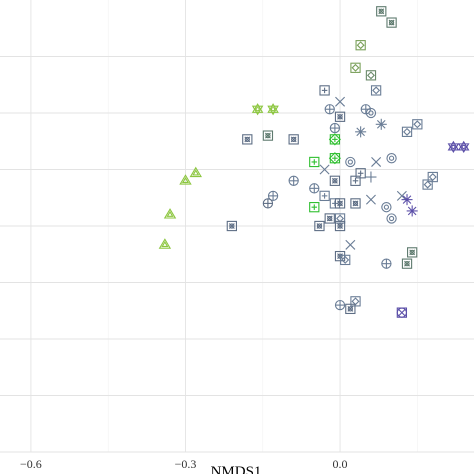 The width and height of the screenshot is (474, 474). What do you see at coordinates (31, 464) in the screenshot?
I see `x-tick-label: −0.6` at bounding box center [31, 464].